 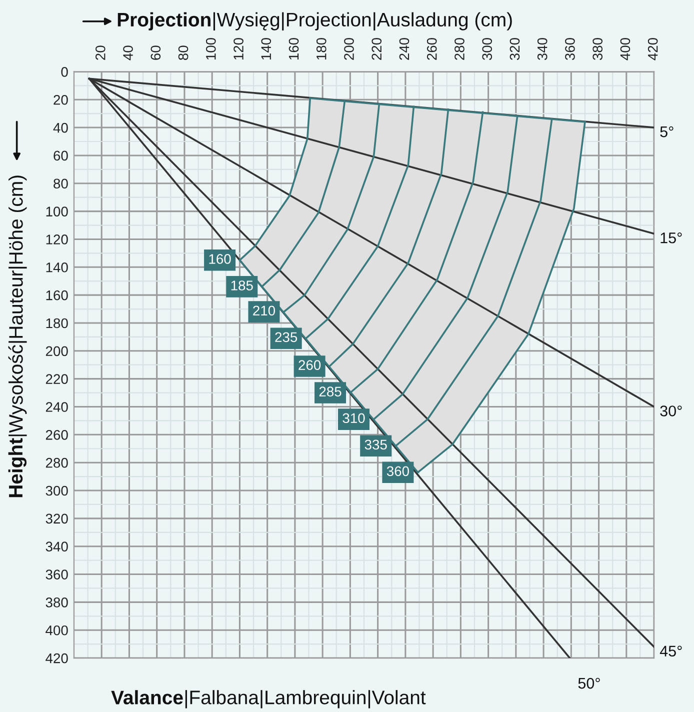 What do you see at coordinates (671, 238) in the screenshot?
I see `annotation: 15°` at bounding box center [671, 238].